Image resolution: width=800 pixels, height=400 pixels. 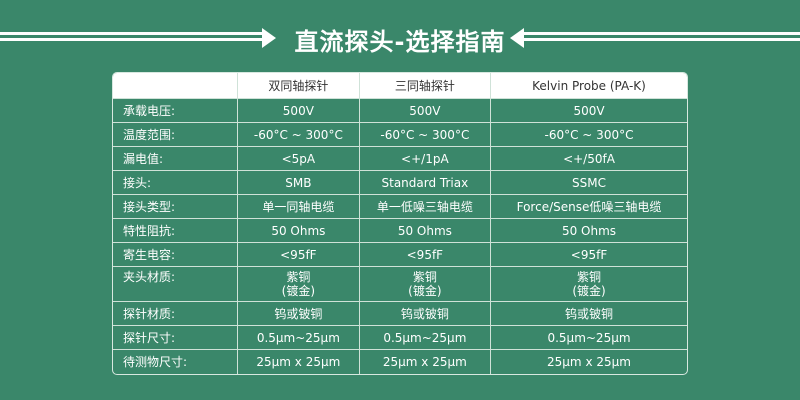 What do you see at coordinates (175, 159) in the screenshot?
I see `row-label: 漏电值:` at bounding box center [175, 159].